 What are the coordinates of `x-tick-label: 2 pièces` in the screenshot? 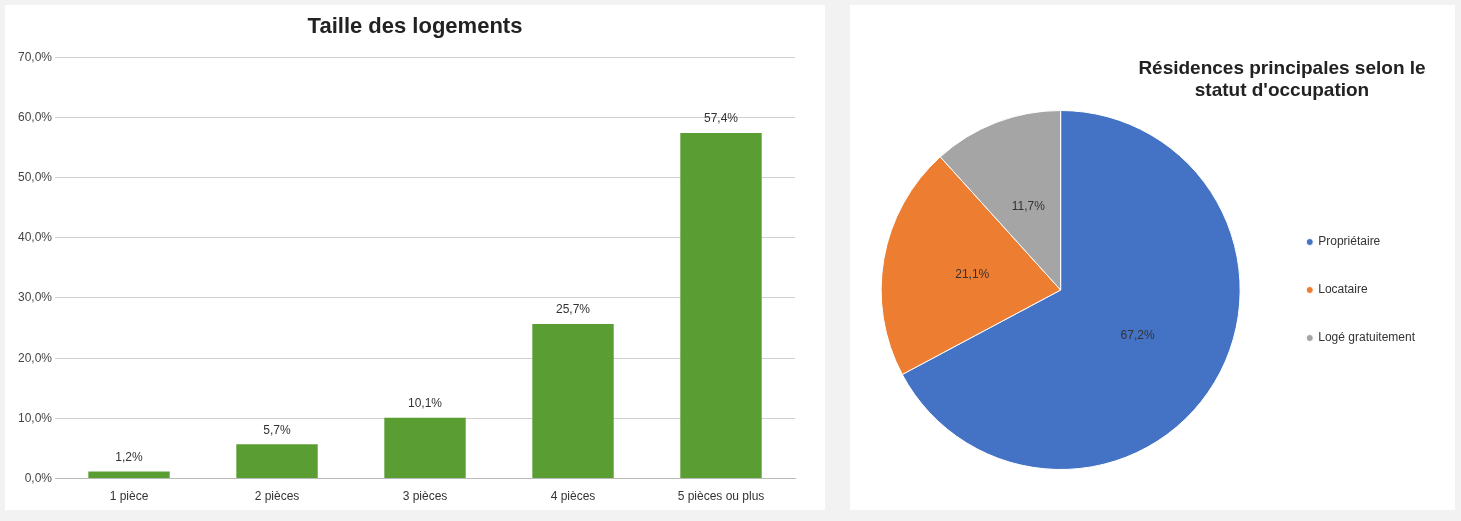 It's located at (277, 496).